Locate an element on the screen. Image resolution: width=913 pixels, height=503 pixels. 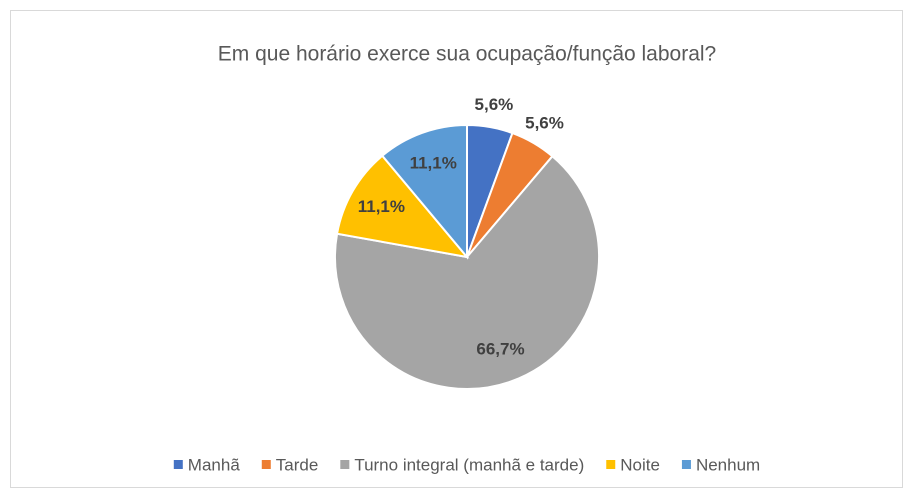
data-label: 66,7% is located at coordinates (500, 349).